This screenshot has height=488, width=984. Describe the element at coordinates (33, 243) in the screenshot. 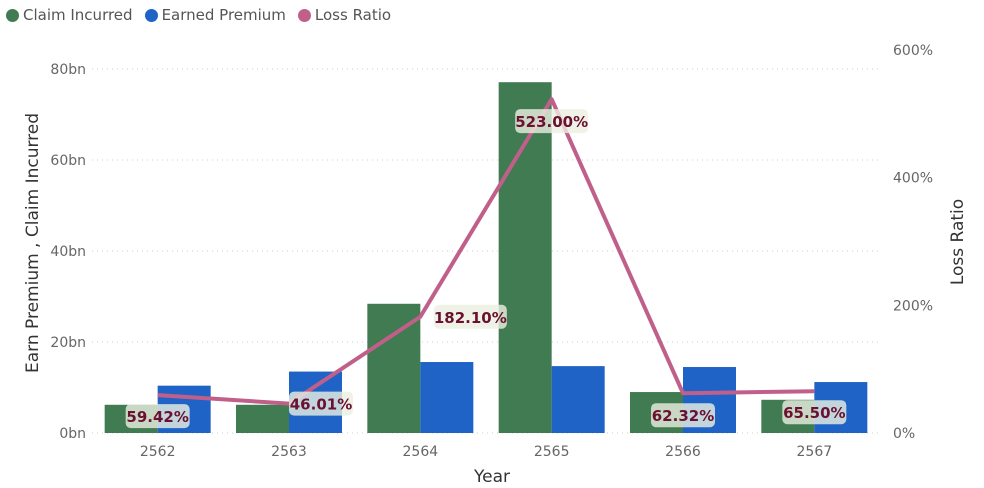

I see `y-axis-title: Earn Premium , Claim Incurred` at that location.